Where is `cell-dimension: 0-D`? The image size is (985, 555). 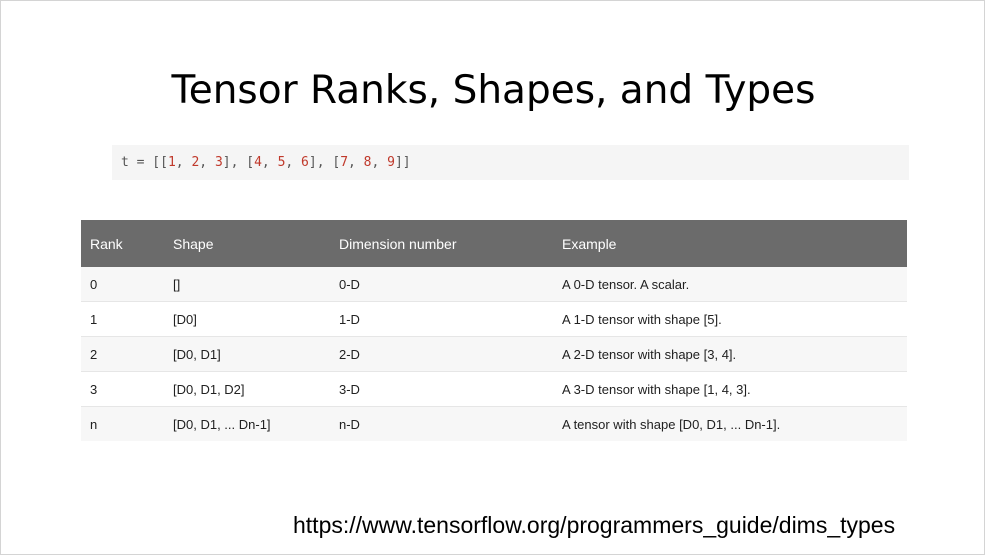 cell-dimension: 0-D is located at coordinates (441, 284).